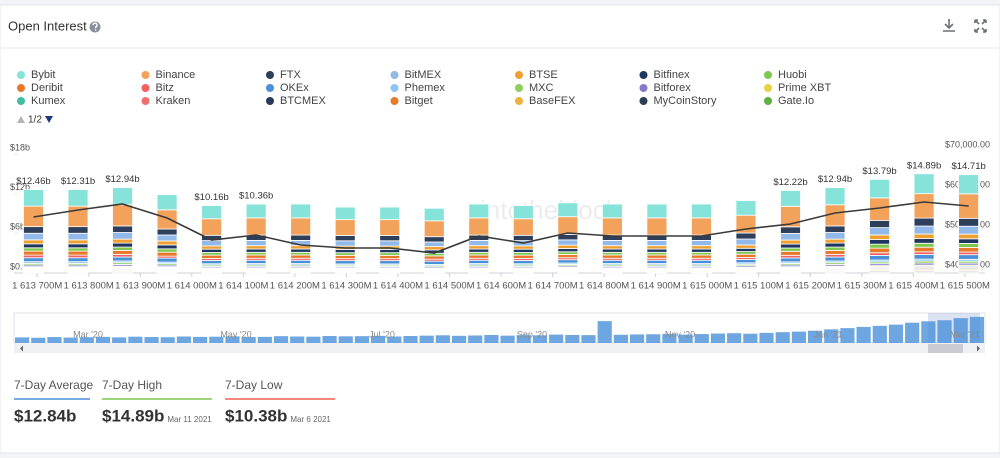  Describe the element at coordinates (49, 119) in the screenshot. I see `pager-down` at that location.